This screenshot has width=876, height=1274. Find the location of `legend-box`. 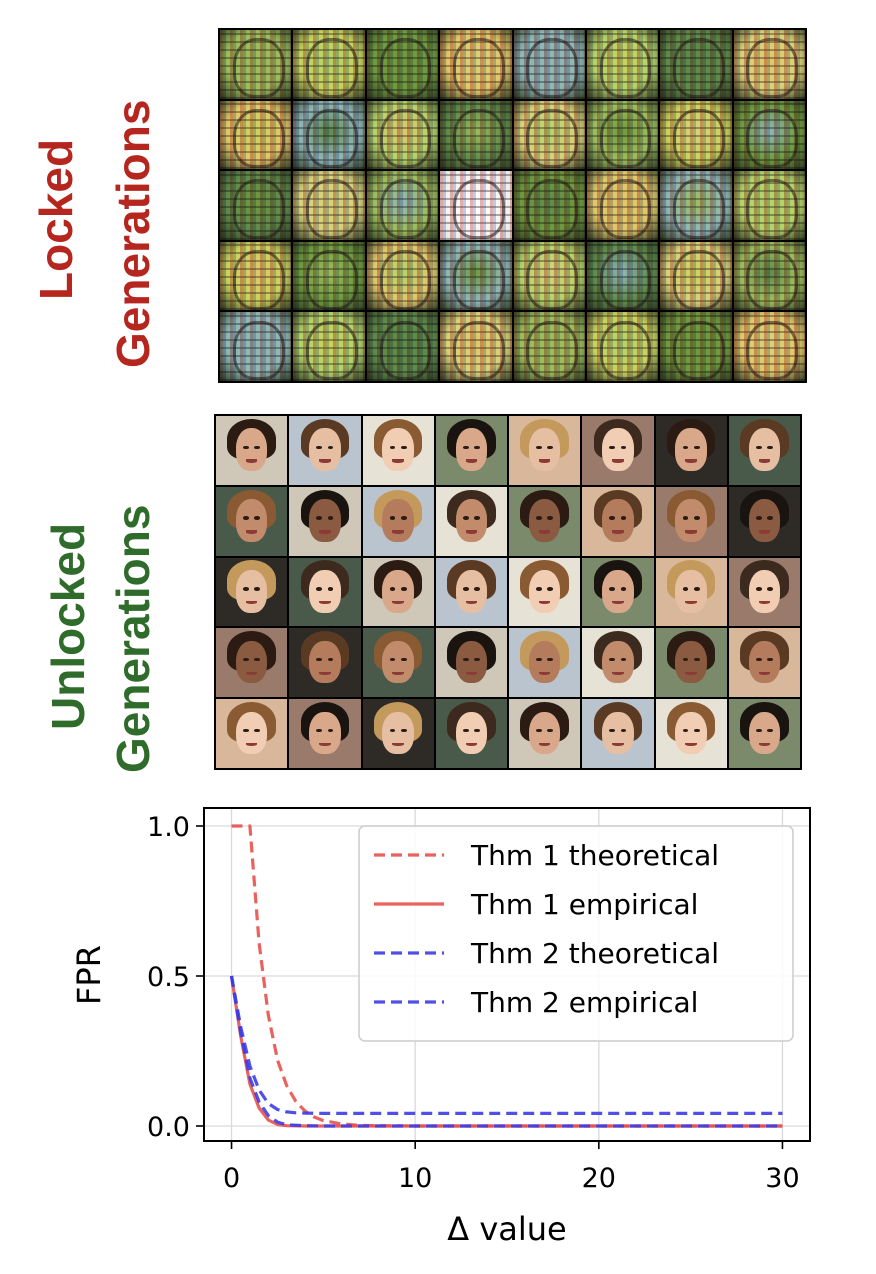

legend-box is located at coordinates (576, 933).